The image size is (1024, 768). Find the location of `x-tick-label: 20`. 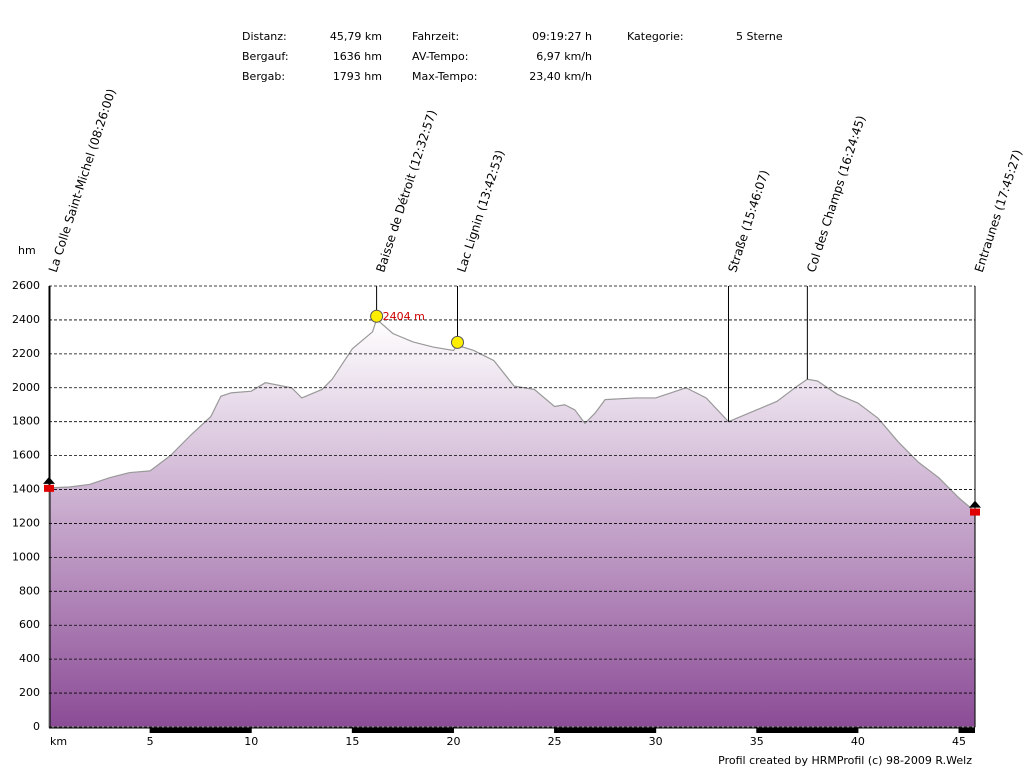

x-tick-label: 20 is located at coordinates (453, 741).